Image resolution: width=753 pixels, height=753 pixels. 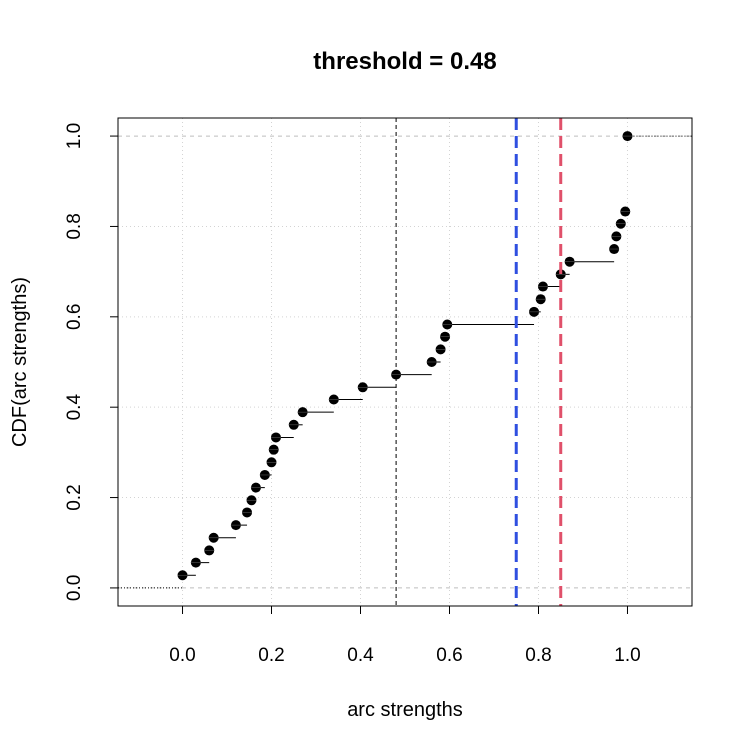 What do you see at coordinates (404, 61) in the screenshot?
I see `chart-title: threshold = 0.48` at bounding box center [404, 61].